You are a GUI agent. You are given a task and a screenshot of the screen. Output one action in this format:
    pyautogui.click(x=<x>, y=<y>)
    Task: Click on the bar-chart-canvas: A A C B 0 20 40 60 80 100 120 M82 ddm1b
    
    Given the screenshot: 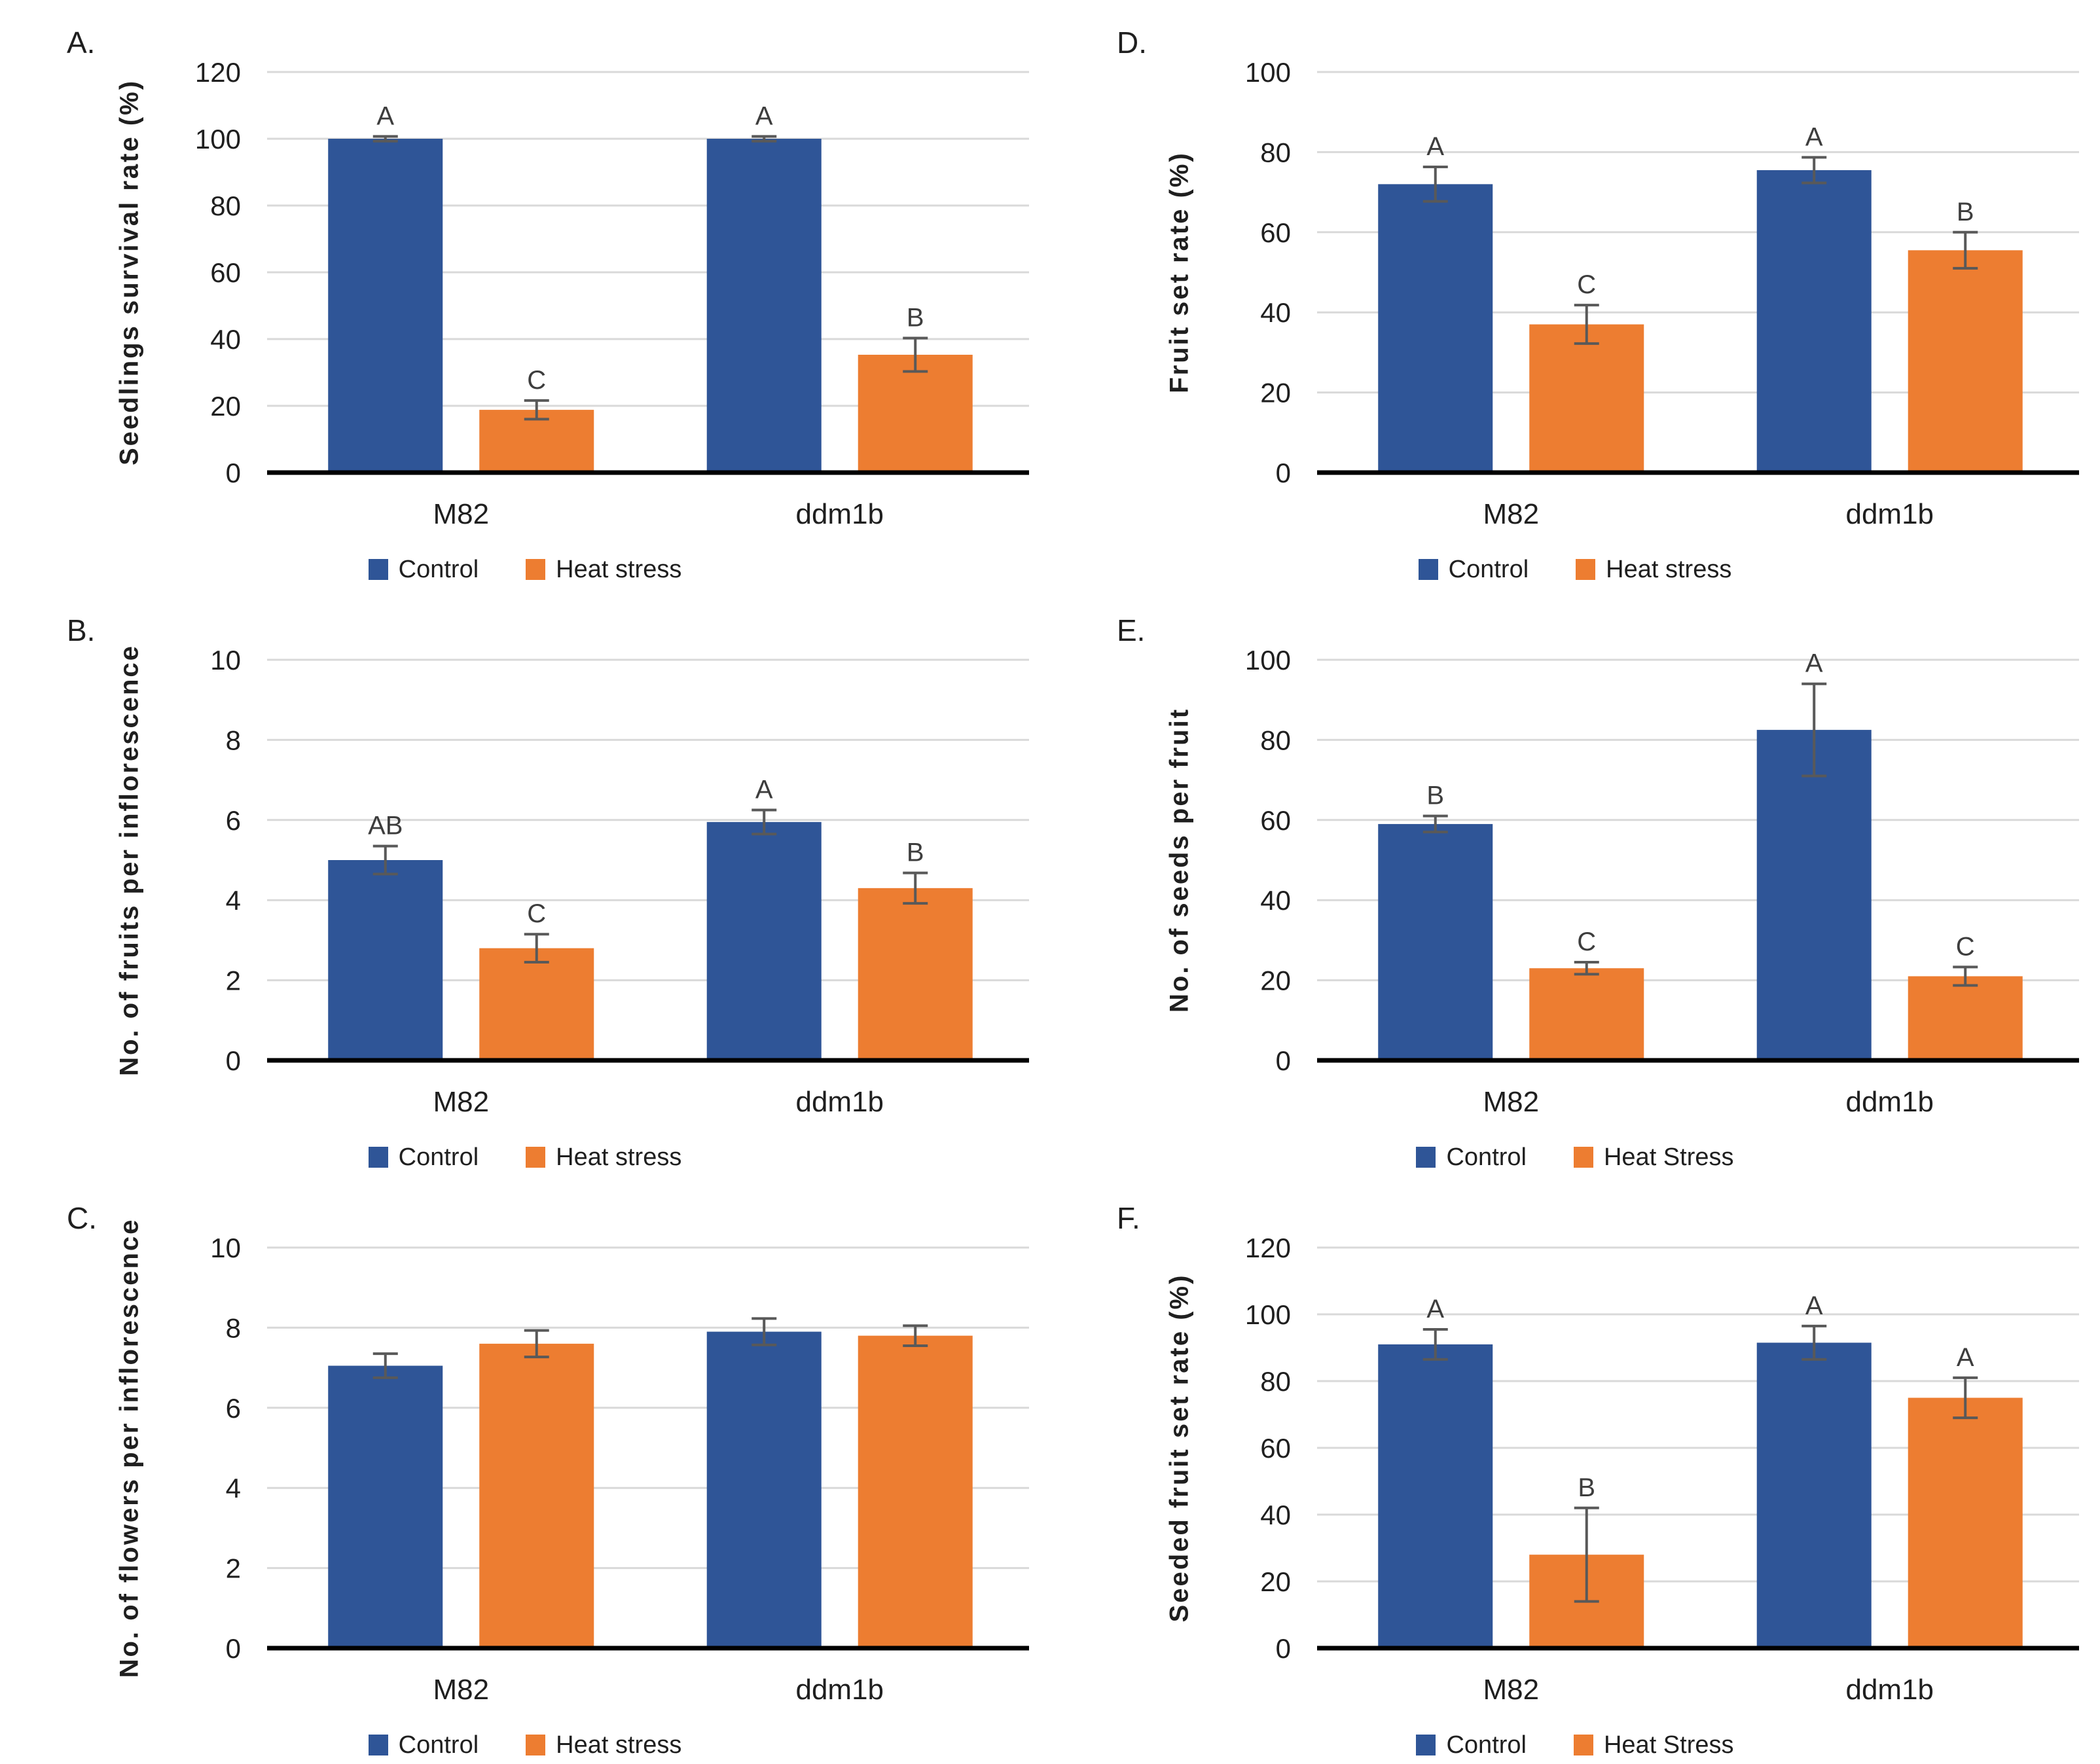 What is the action you would take?
    pyautogui.click(x=612, y=293)
    